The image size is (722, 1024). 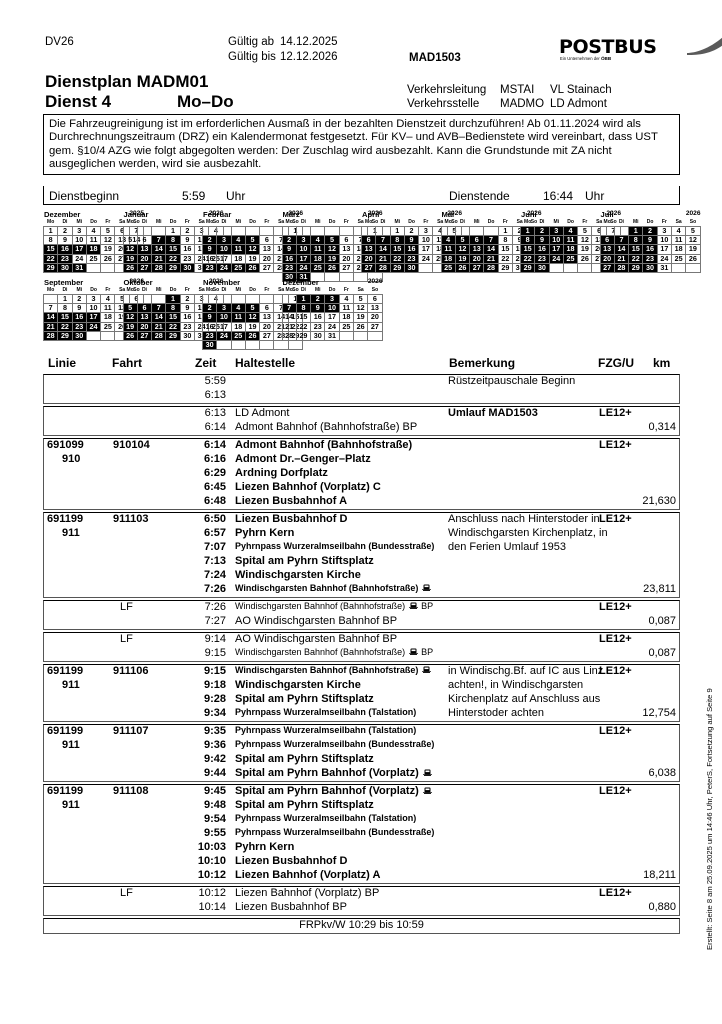 What do you see at coordinates (291, 214) in the screenshot?
I see `calendar-month-name: März` at bounding box center [291, 214].